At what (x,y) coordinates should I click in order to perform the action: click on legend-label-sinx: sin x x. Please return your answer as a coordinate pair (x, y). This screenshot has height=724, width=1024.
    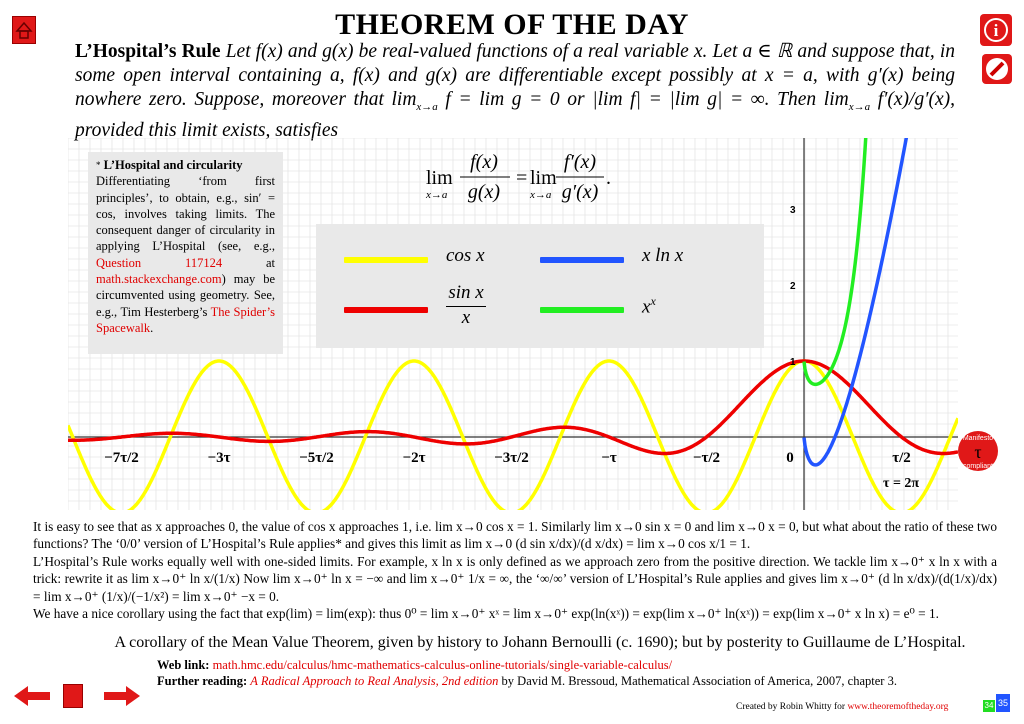
    Looking at the image, I should click on (466, 305).